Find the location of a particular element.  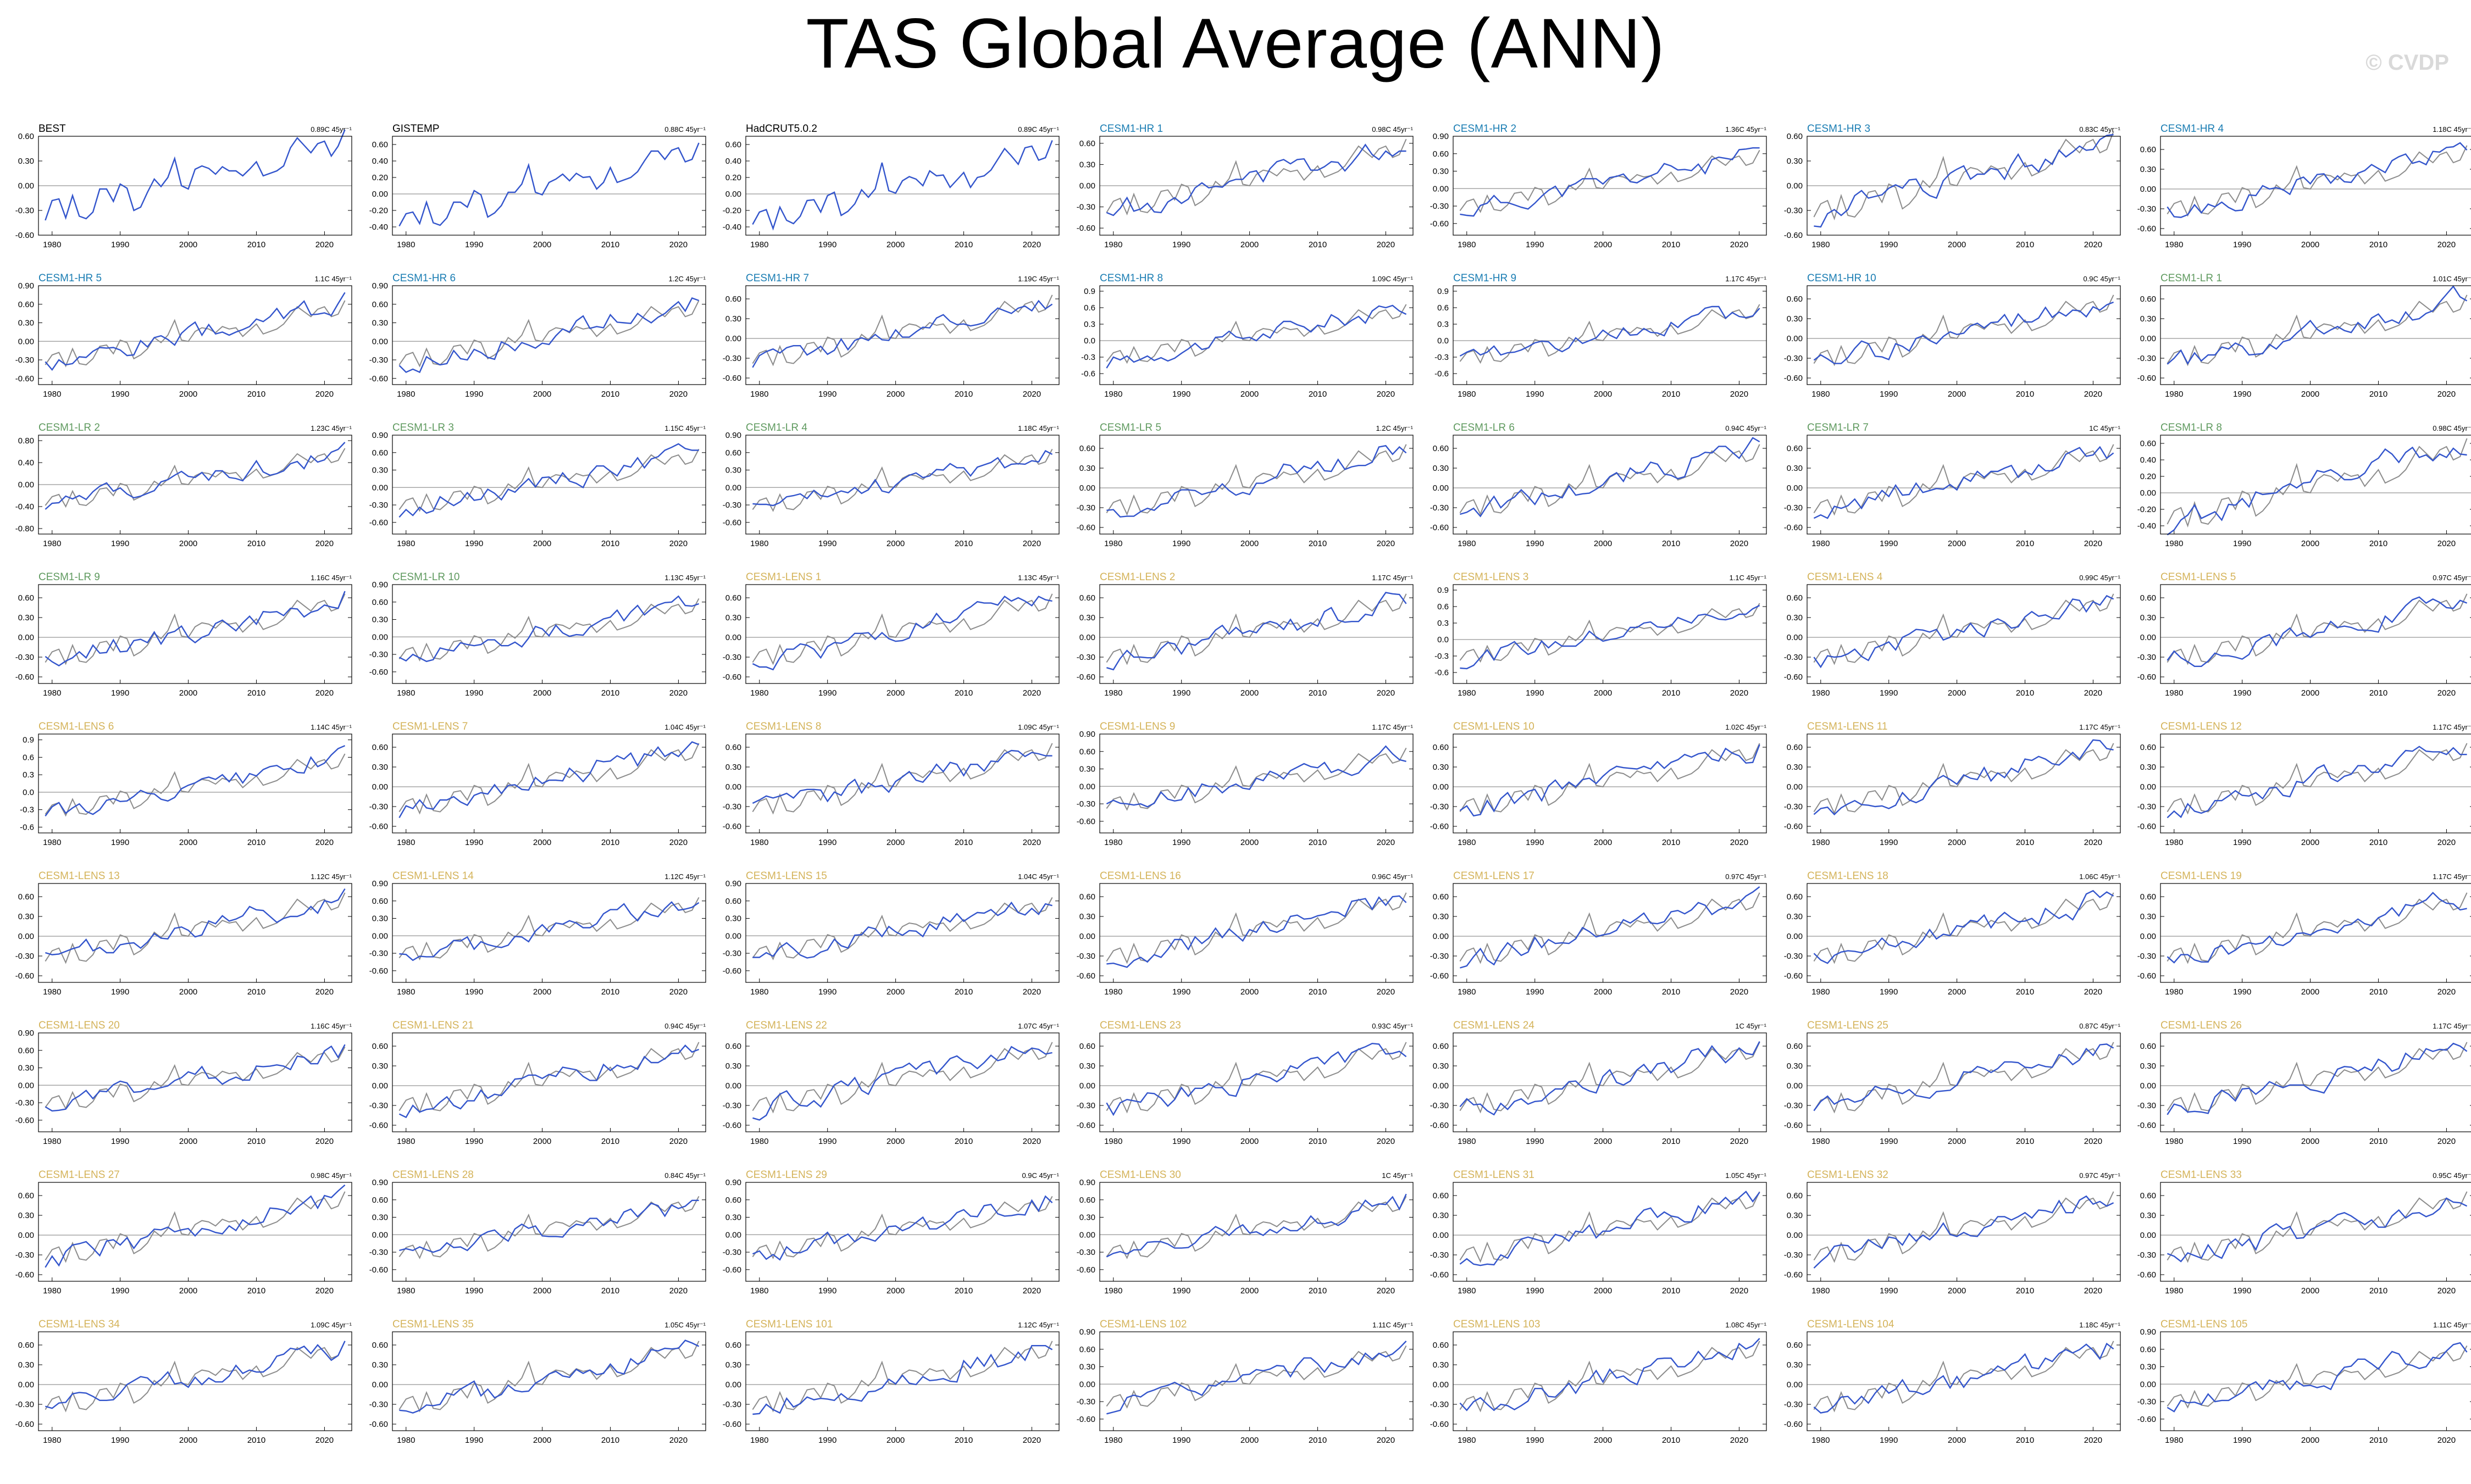

panel-title: CESM1-LENS 34 is located at coordinates (79, 1324).